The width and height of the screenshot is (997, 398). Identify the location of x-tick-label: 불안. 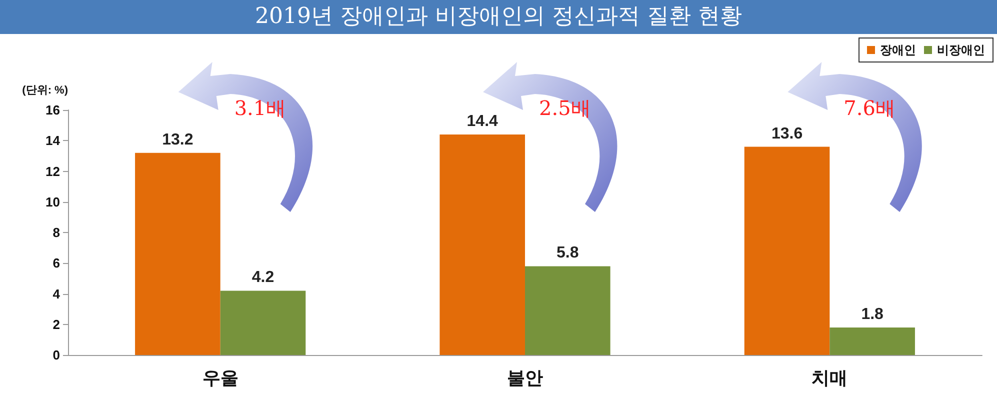
(525, 378).